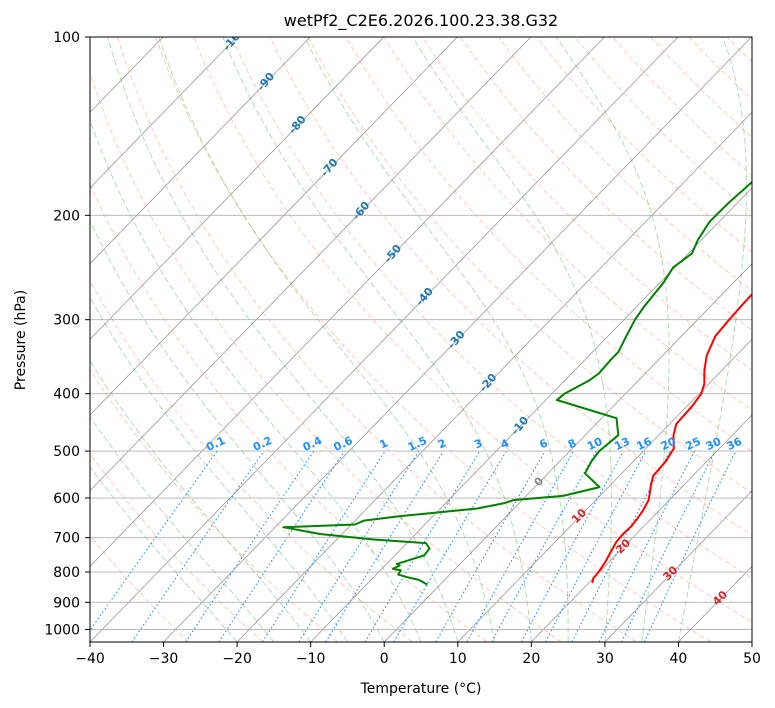  What do you see at coordinates (311, 659) in the screenshot?
I see `x-tick-label: −10` at bounding box center [311, 659].